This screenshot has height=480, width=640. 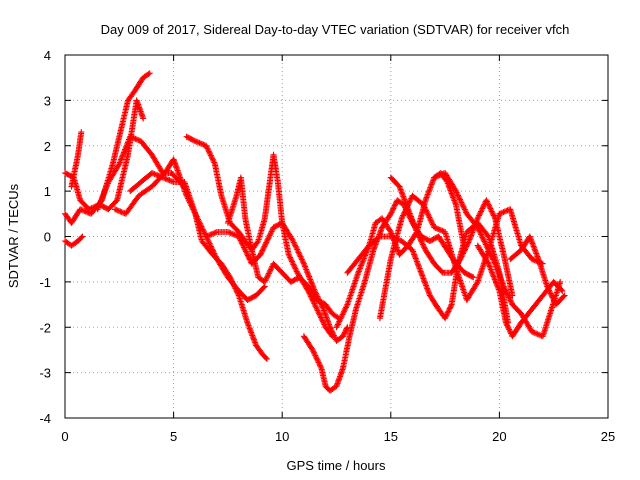 What do you see at coordinates (338, 436) in the screenshot?
I see `x-tick-labels: 0 5 10 15 20 25` at bounding box center [338, 436].